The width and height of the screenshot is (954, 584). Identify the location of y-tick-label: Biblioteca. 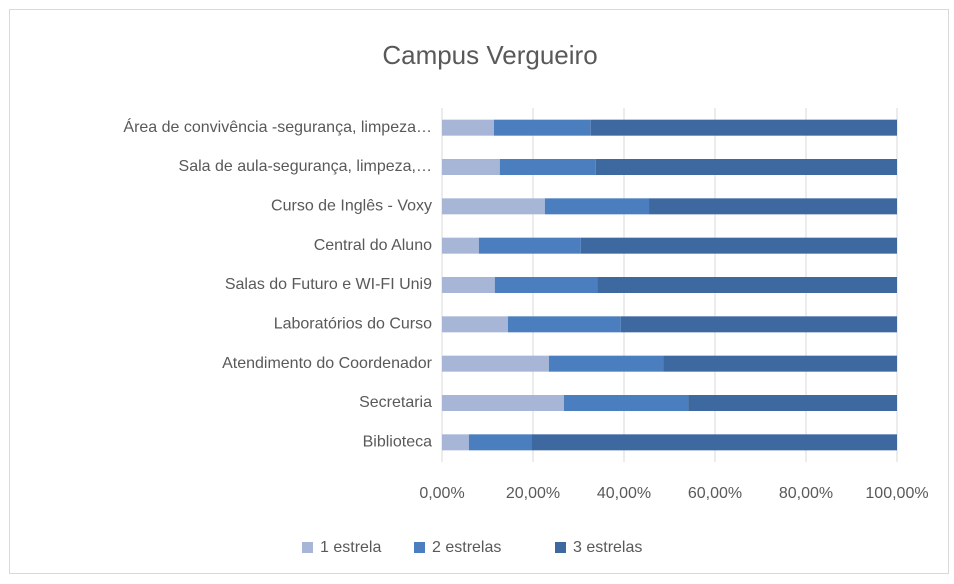
(397, 442).